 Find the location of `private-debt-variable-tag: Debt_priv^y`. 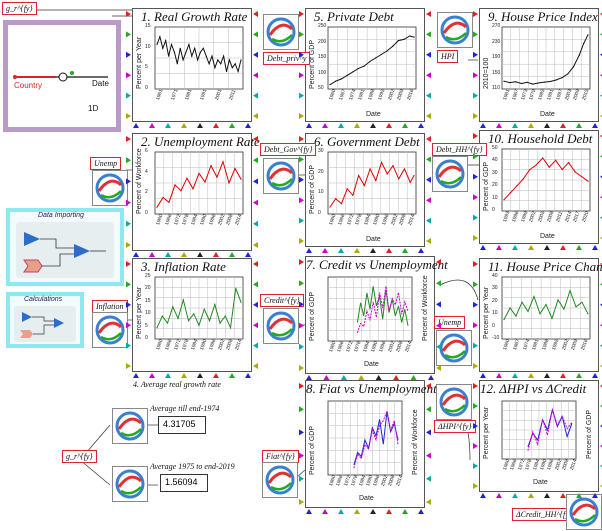

private-debt-variable-tag: Debt_priv^y is located at coordinates (287, 58).